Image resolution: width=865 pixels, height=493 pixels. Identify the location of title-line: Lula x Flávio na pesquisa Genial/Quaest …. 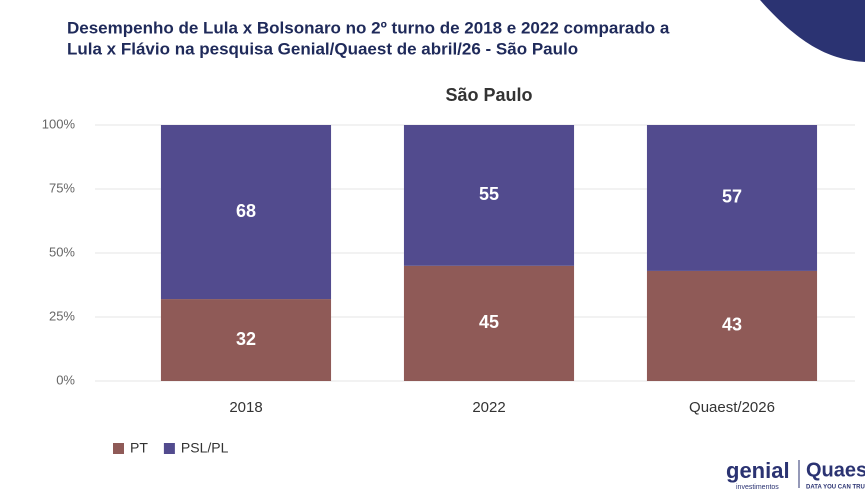
(322, 48).